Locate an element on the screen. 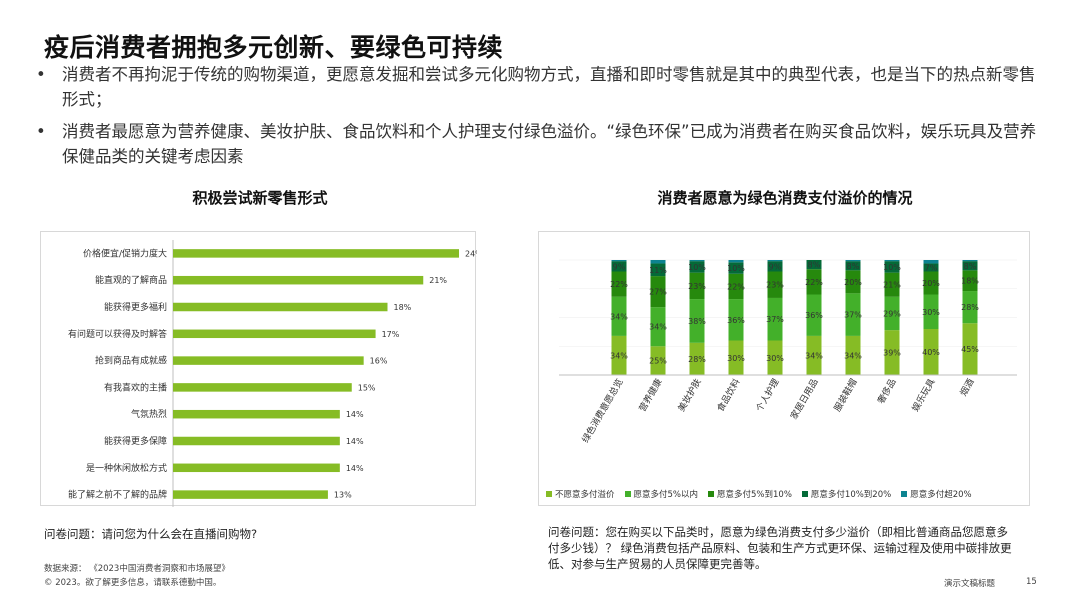 The width and height of the screenshot is (1080, 607). legend-item: 愿意多付5%到10% is located at coordinates (750, 494).